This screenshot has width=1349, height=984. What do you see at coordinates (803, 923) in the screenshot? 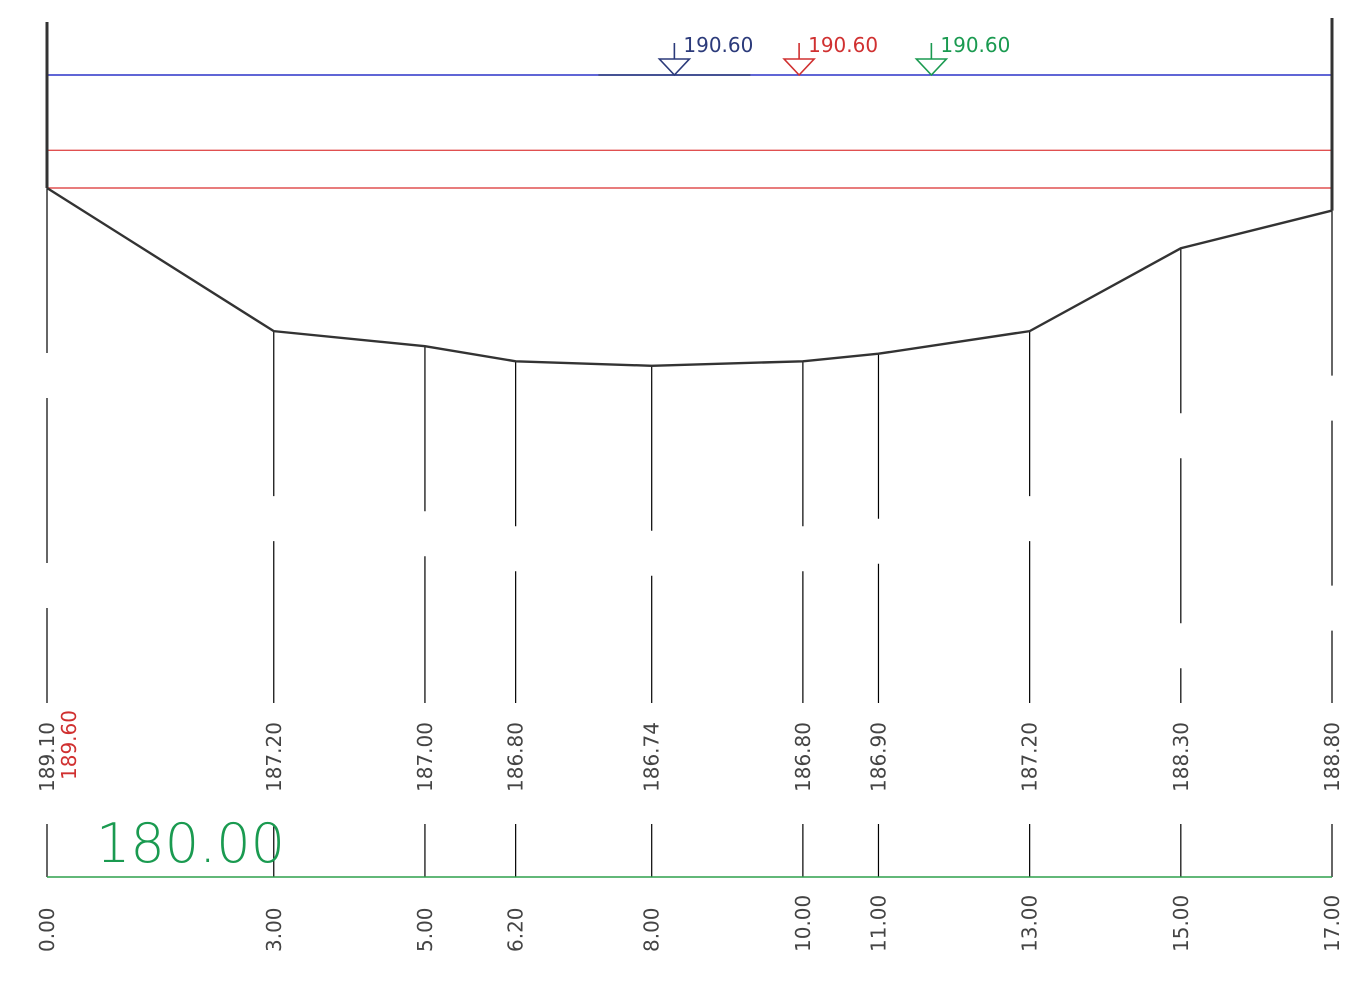
I see `station-label: 10.00` at bounding box center [803, 923].